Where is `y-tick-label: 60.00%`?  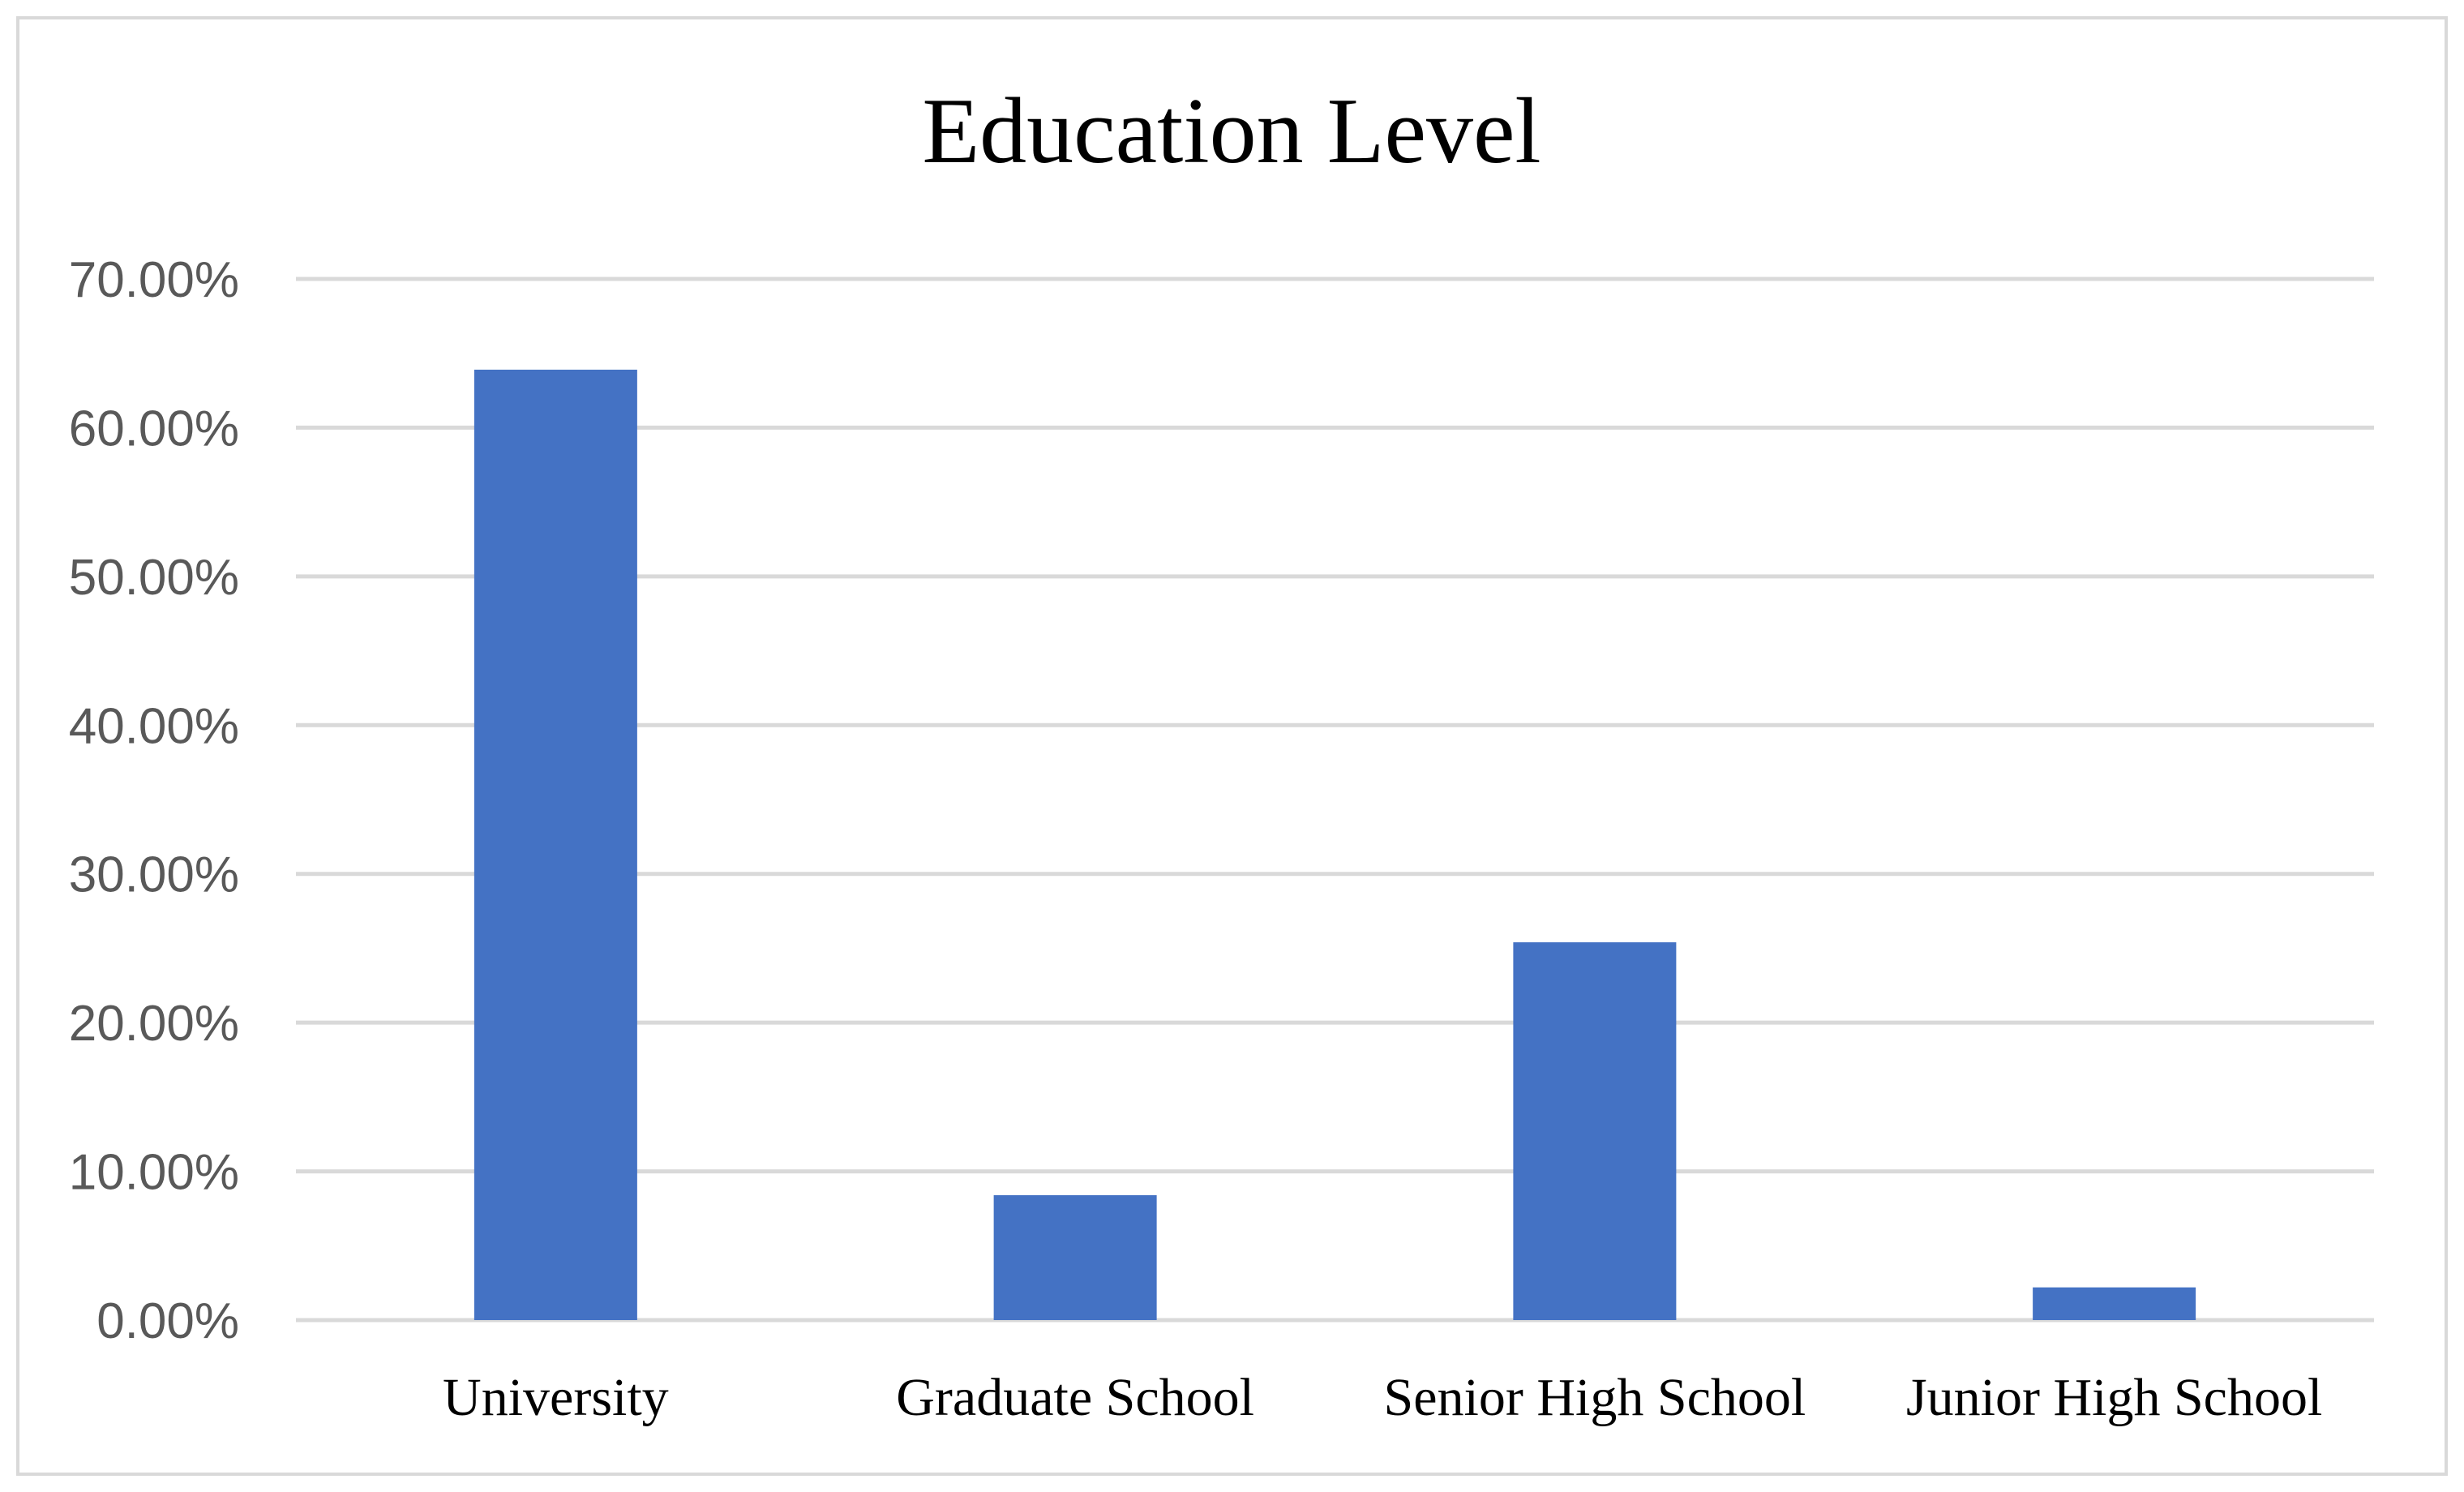 y-tick-label: 60.00% is located at coordinates (154, 429).